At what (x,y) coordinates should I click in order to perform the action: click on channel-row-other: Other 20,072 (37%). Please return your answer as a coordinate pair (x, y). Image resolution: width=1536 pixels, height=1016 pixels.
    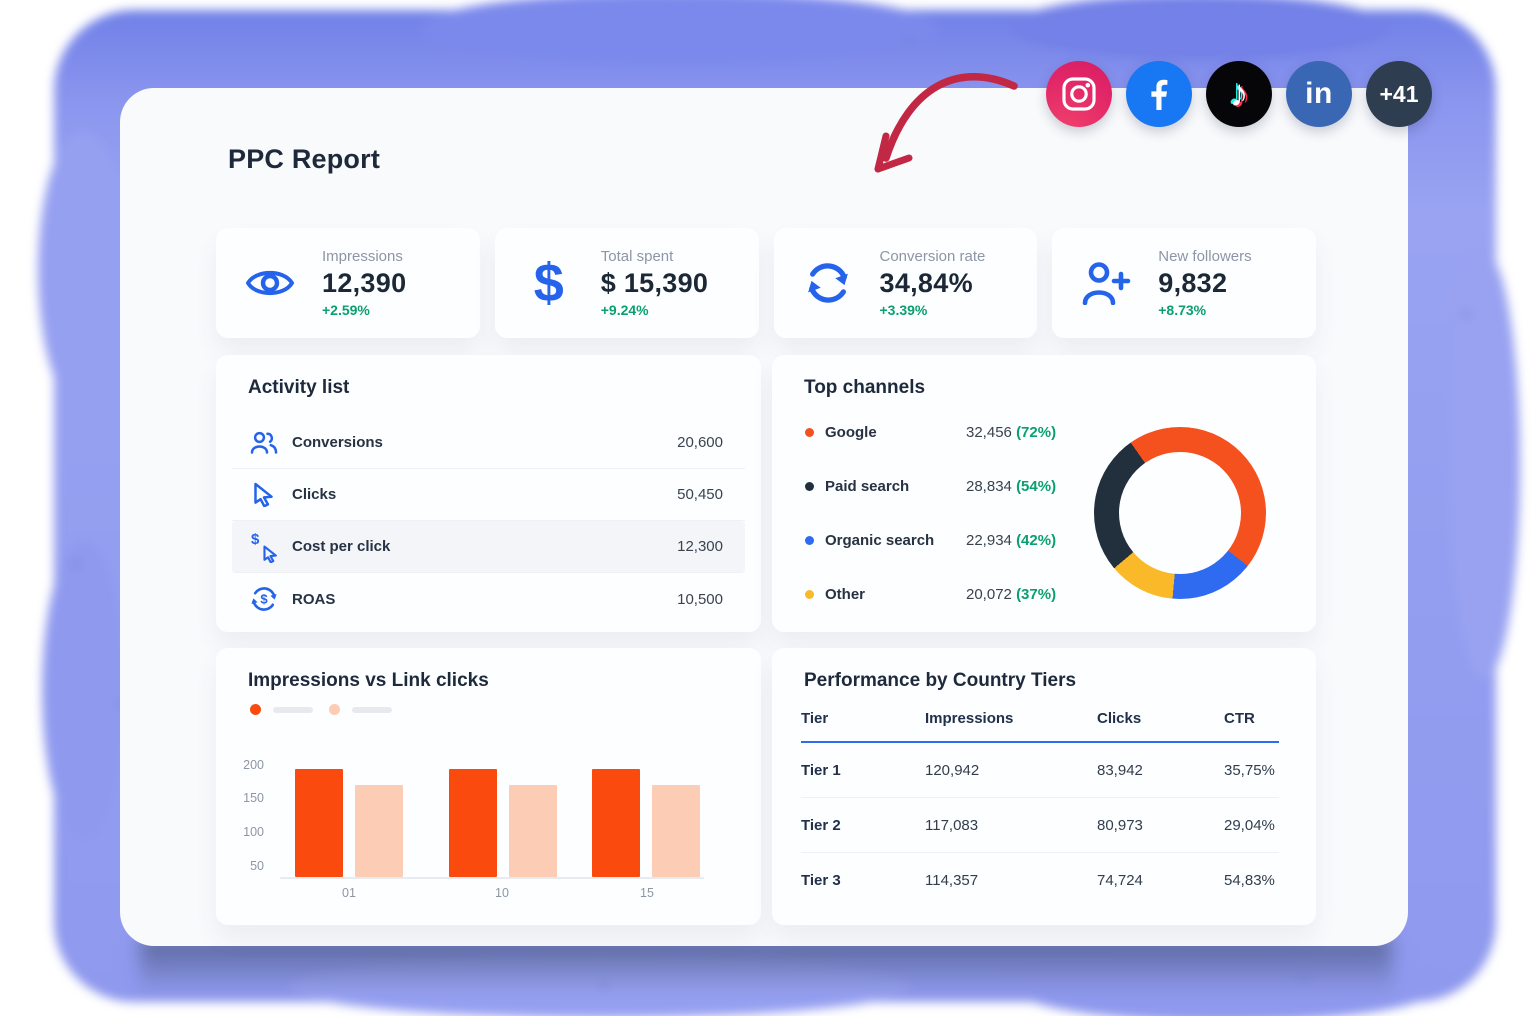
    Looking at the image, I should click on (930, 594).